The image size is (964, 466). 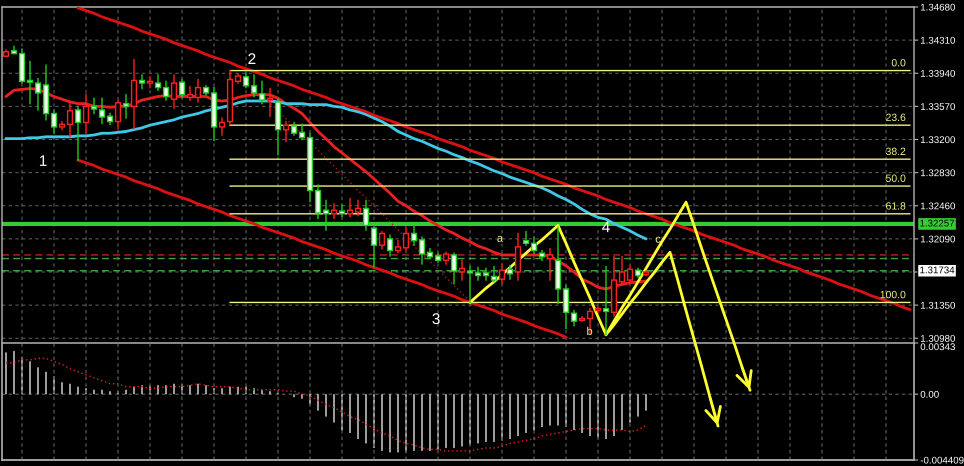 I want to click on y-tick-label: 1.32830, so click(x=938, y=172).